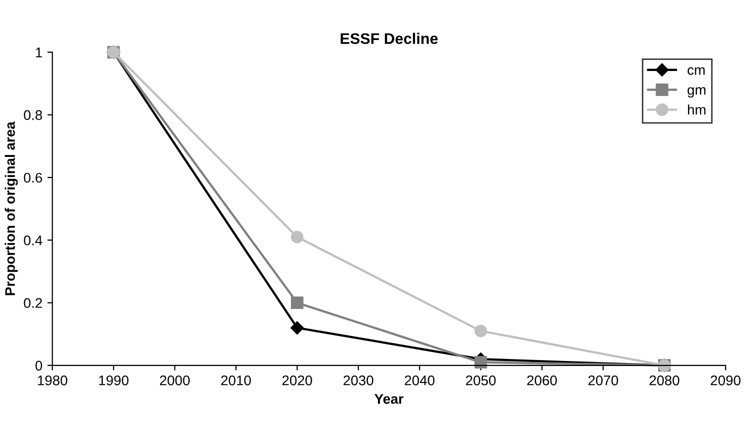 This screenshot has height=435, width=748. What do you see at coordinates (725, 380) in the screenshot?
I see `x-tick-label: 2090` at bounding box center [725, 380].